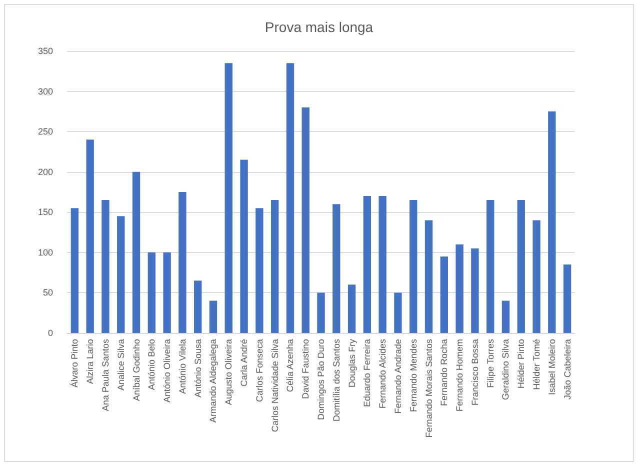 The width and height of the screenshot is (640, 468). Describe the element at coordinates (136, 370) in the screenshot. I see `x-tick-label: Aníbal Godinho` at that location.